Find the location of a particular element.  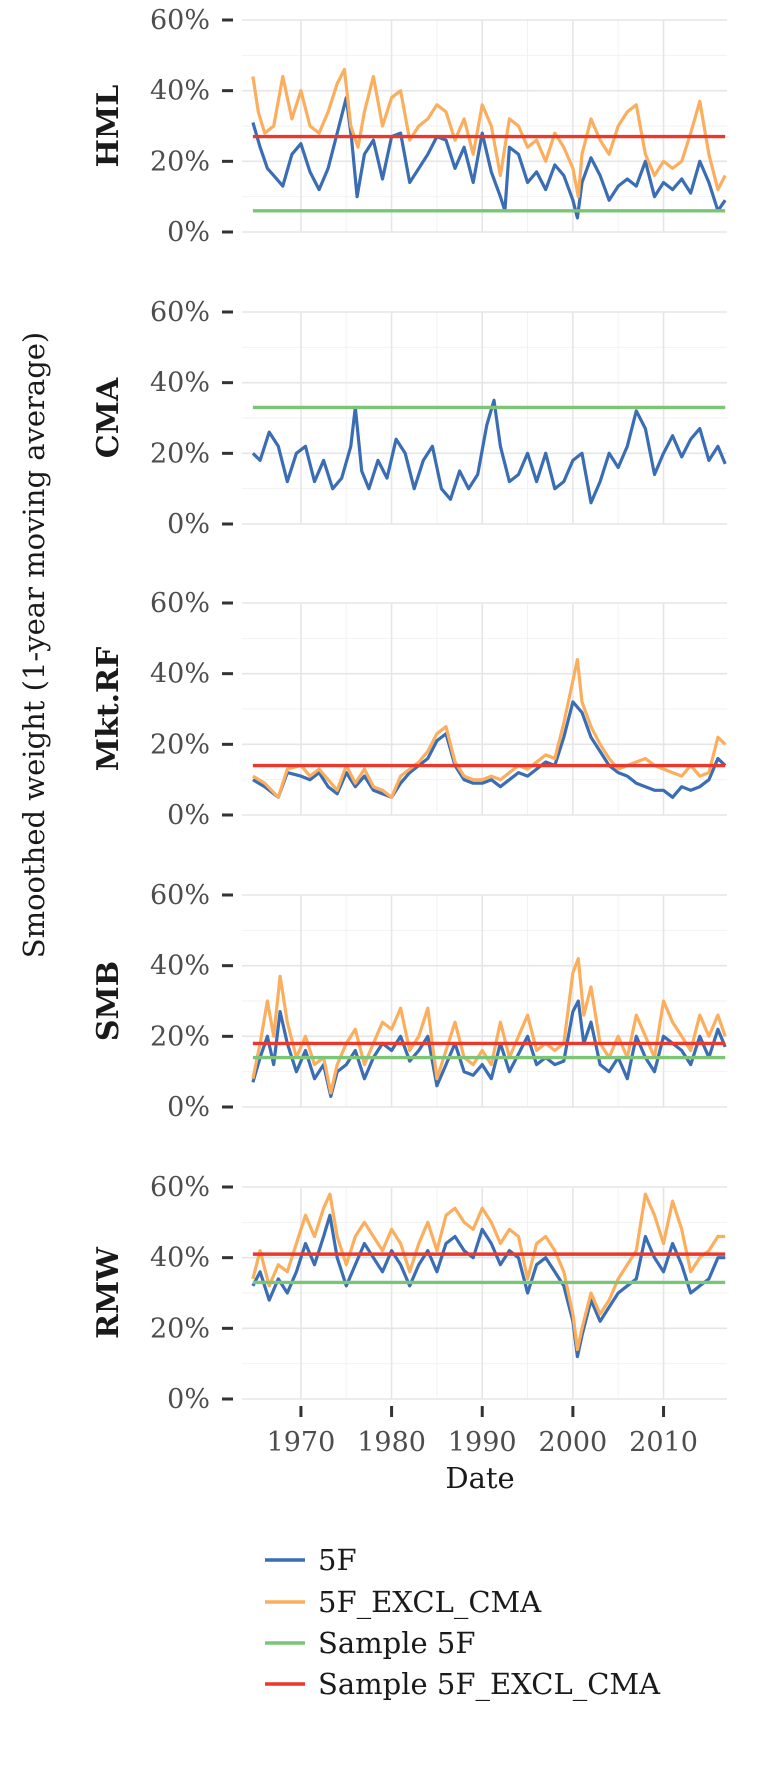

y-axis-title: Smoothed weight (1-year moving average) is located at coordinates (34, 645).